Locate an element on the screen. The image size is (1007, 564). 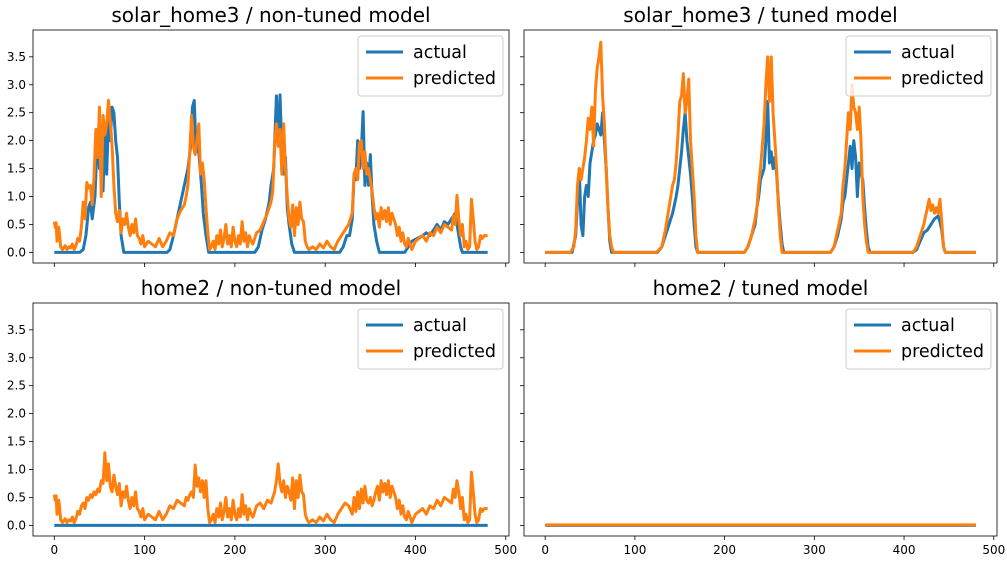
subplot-title: solar_home3 / non-tuned model is located at coordinates (270, 15).